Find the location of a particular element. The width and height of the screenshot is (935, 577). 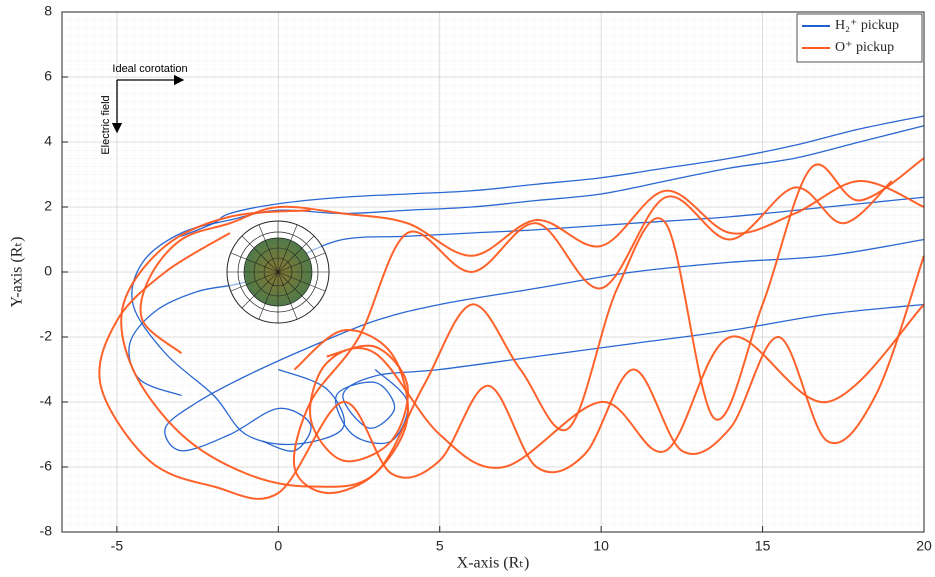

annotation: Ideal corotation is located at coordinates (149, 69).